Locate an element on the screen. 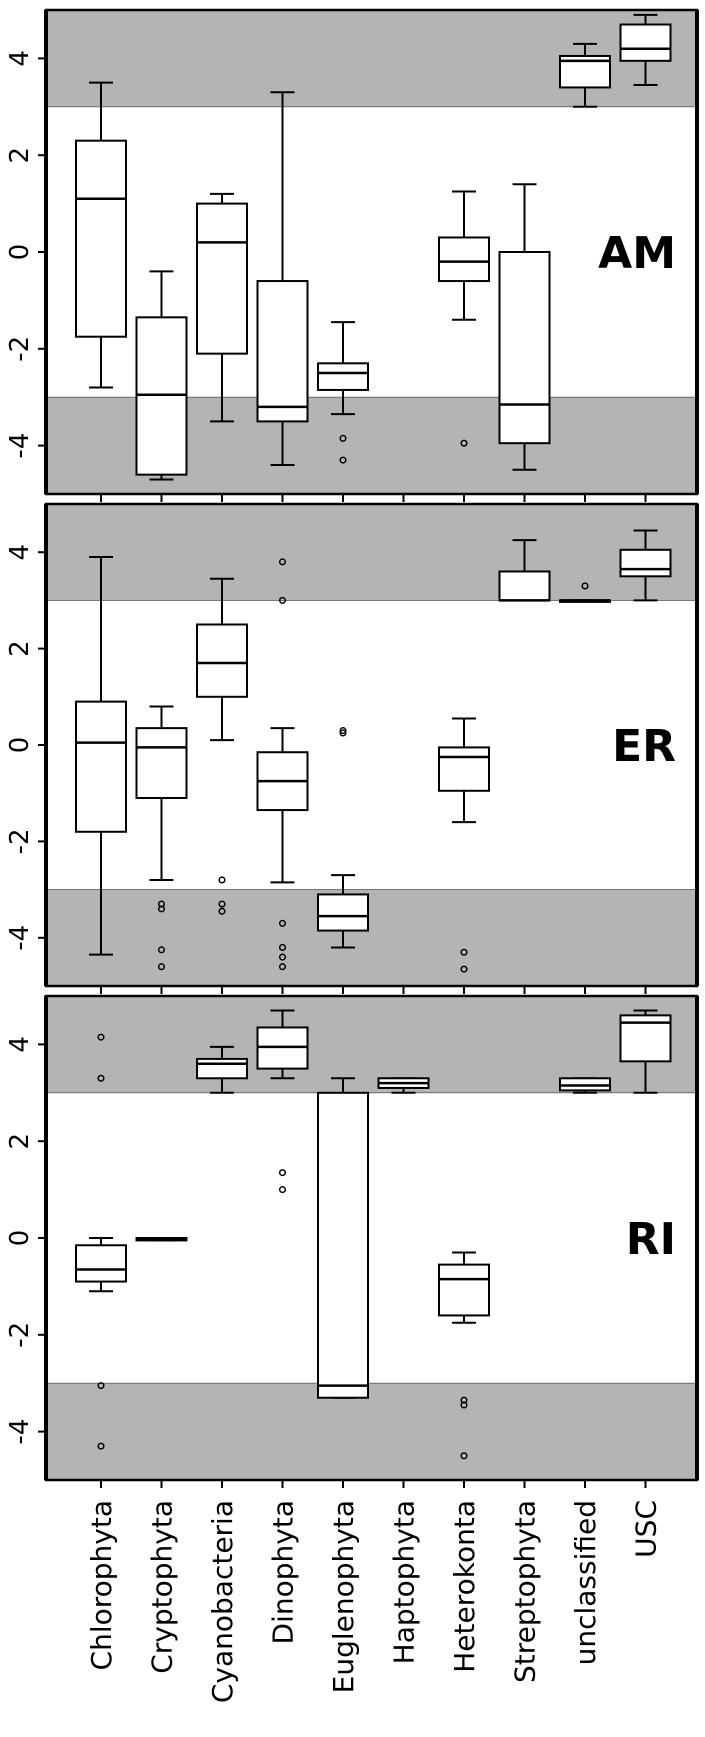 The image size is (705, 1737). category-label-unclassified: unclassified is located at coordinates (585, 1582).